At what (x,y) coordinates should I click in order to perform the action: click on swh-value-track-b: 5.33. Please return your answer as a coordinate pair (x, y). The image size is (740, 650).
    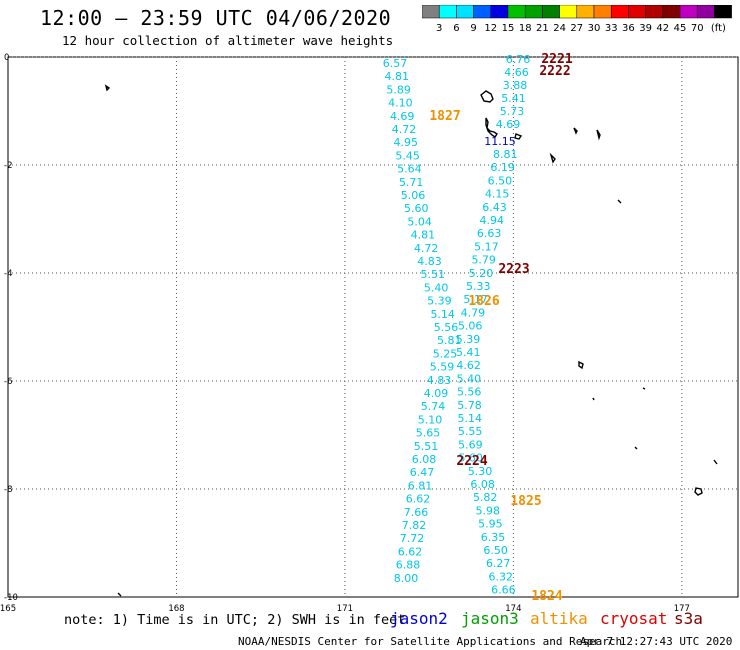
    Looking at the image, I should click on (478, 286).